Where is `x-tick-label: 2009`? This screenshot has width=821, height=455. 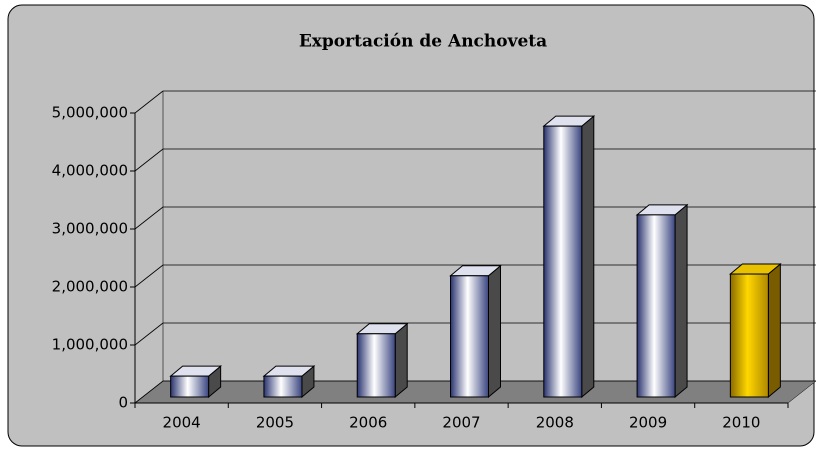 x-tick-label: 2009 is located at coordinates (648, 423).